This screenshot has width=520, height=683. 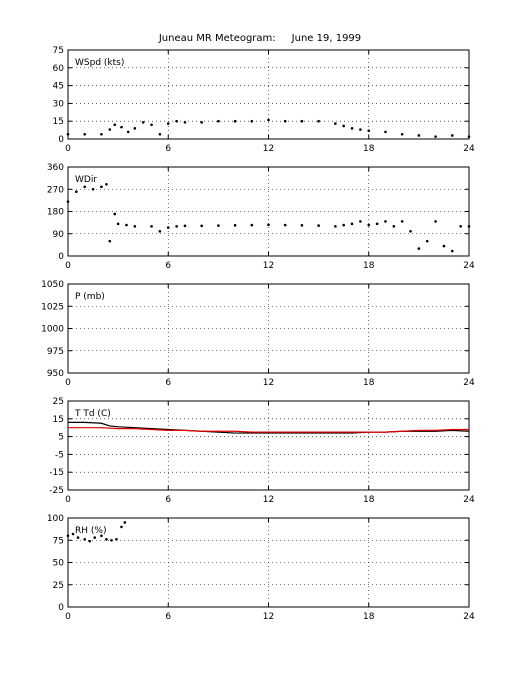 What do you see at coordinates (268, 149) in the screenshot?
I see `wind-speed-xtick-label: 12` at bounding box center [268, 149].